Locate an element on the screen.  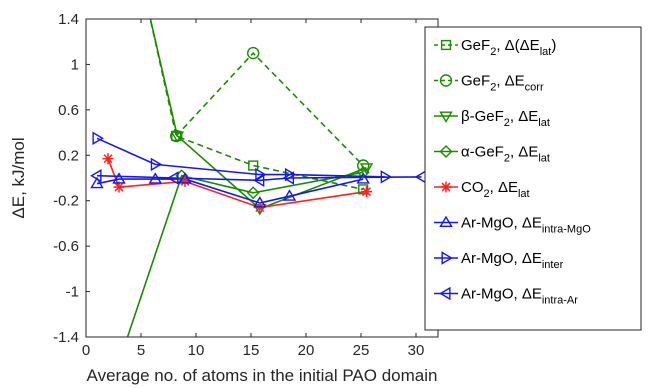
x-tick-label: 25 is located at coordinates (361, 350).